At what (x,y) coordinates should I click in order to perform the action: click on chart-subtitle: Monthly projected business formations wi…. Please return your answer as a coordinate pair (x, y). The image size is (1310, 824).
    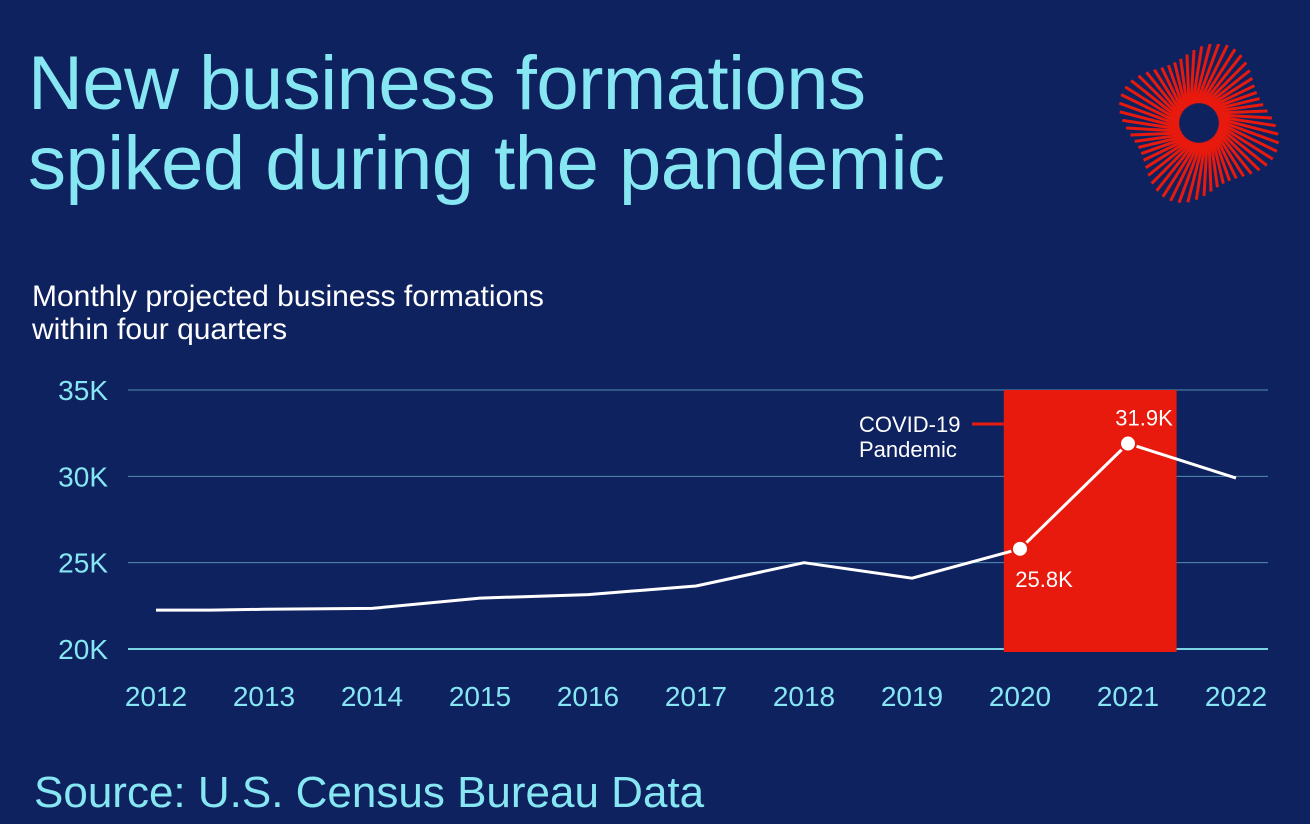
    Looking at the image, I should click on (382, 313).